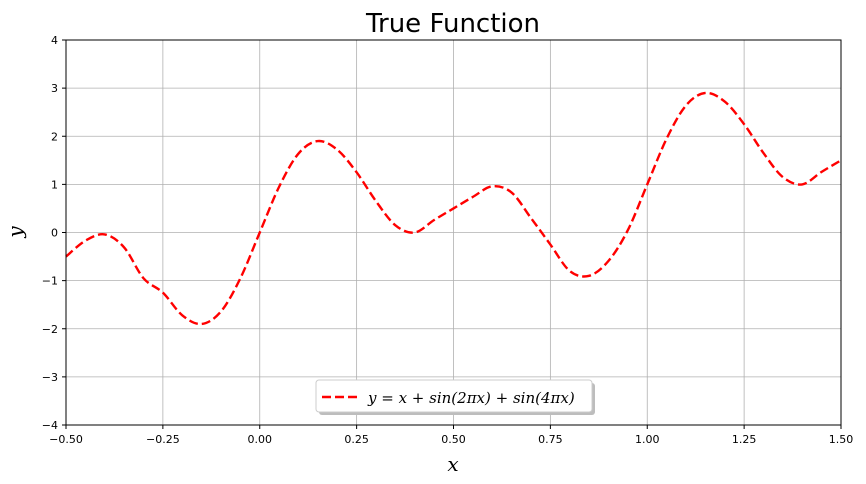 The image size is (866, 484). Describe the element at coordinates (163, 439) in the screenshot. I see `x-tick-label-1: −0.25` at that location.